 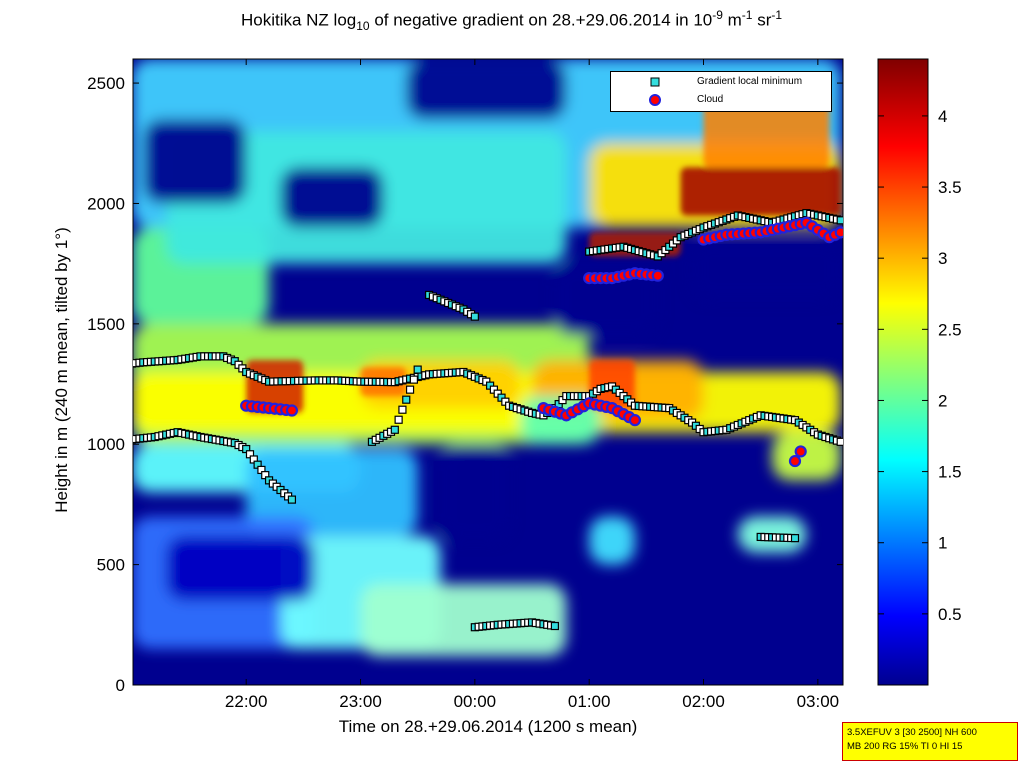 I want to click on legend-label-cloud: Cloud, so click(x=710, y=99).